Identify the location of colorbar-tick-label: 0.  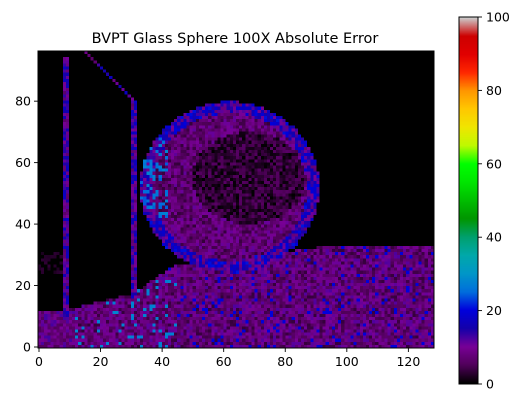
(490, 384).